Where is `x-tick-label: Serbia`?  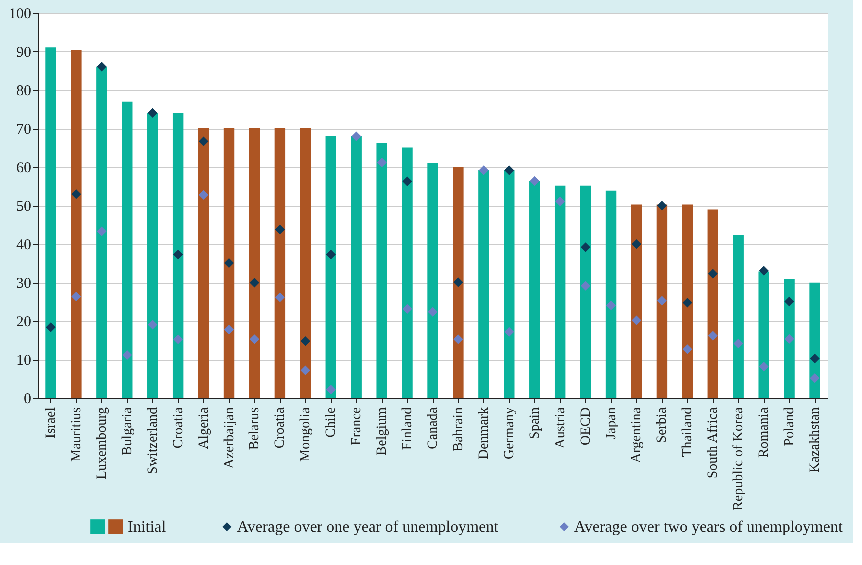
x-tick-label: Serbia is located at coordinates (662, 425).